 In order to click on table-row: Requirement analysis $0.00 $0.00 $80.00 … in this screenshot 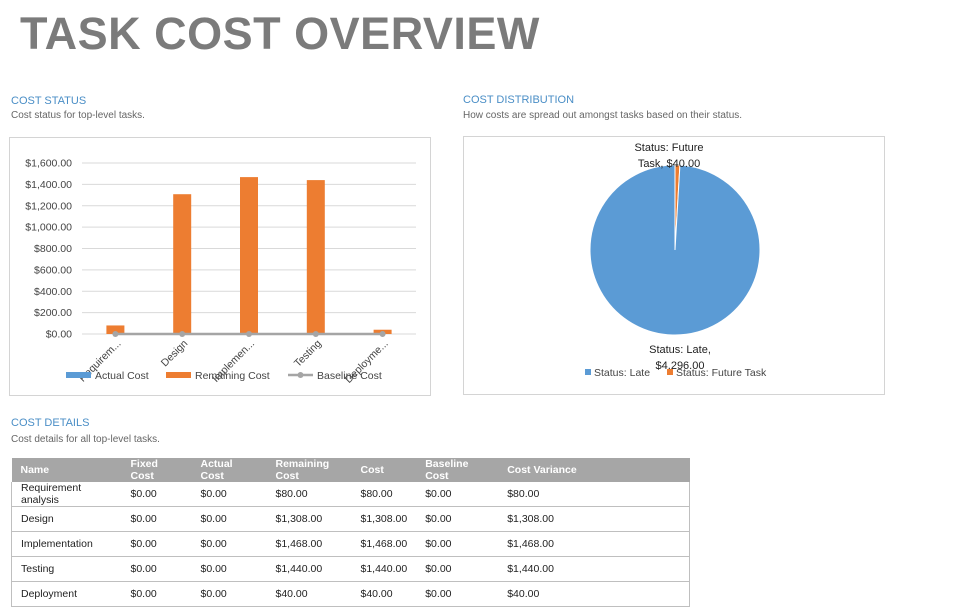, I will do `click(351, 494)`.